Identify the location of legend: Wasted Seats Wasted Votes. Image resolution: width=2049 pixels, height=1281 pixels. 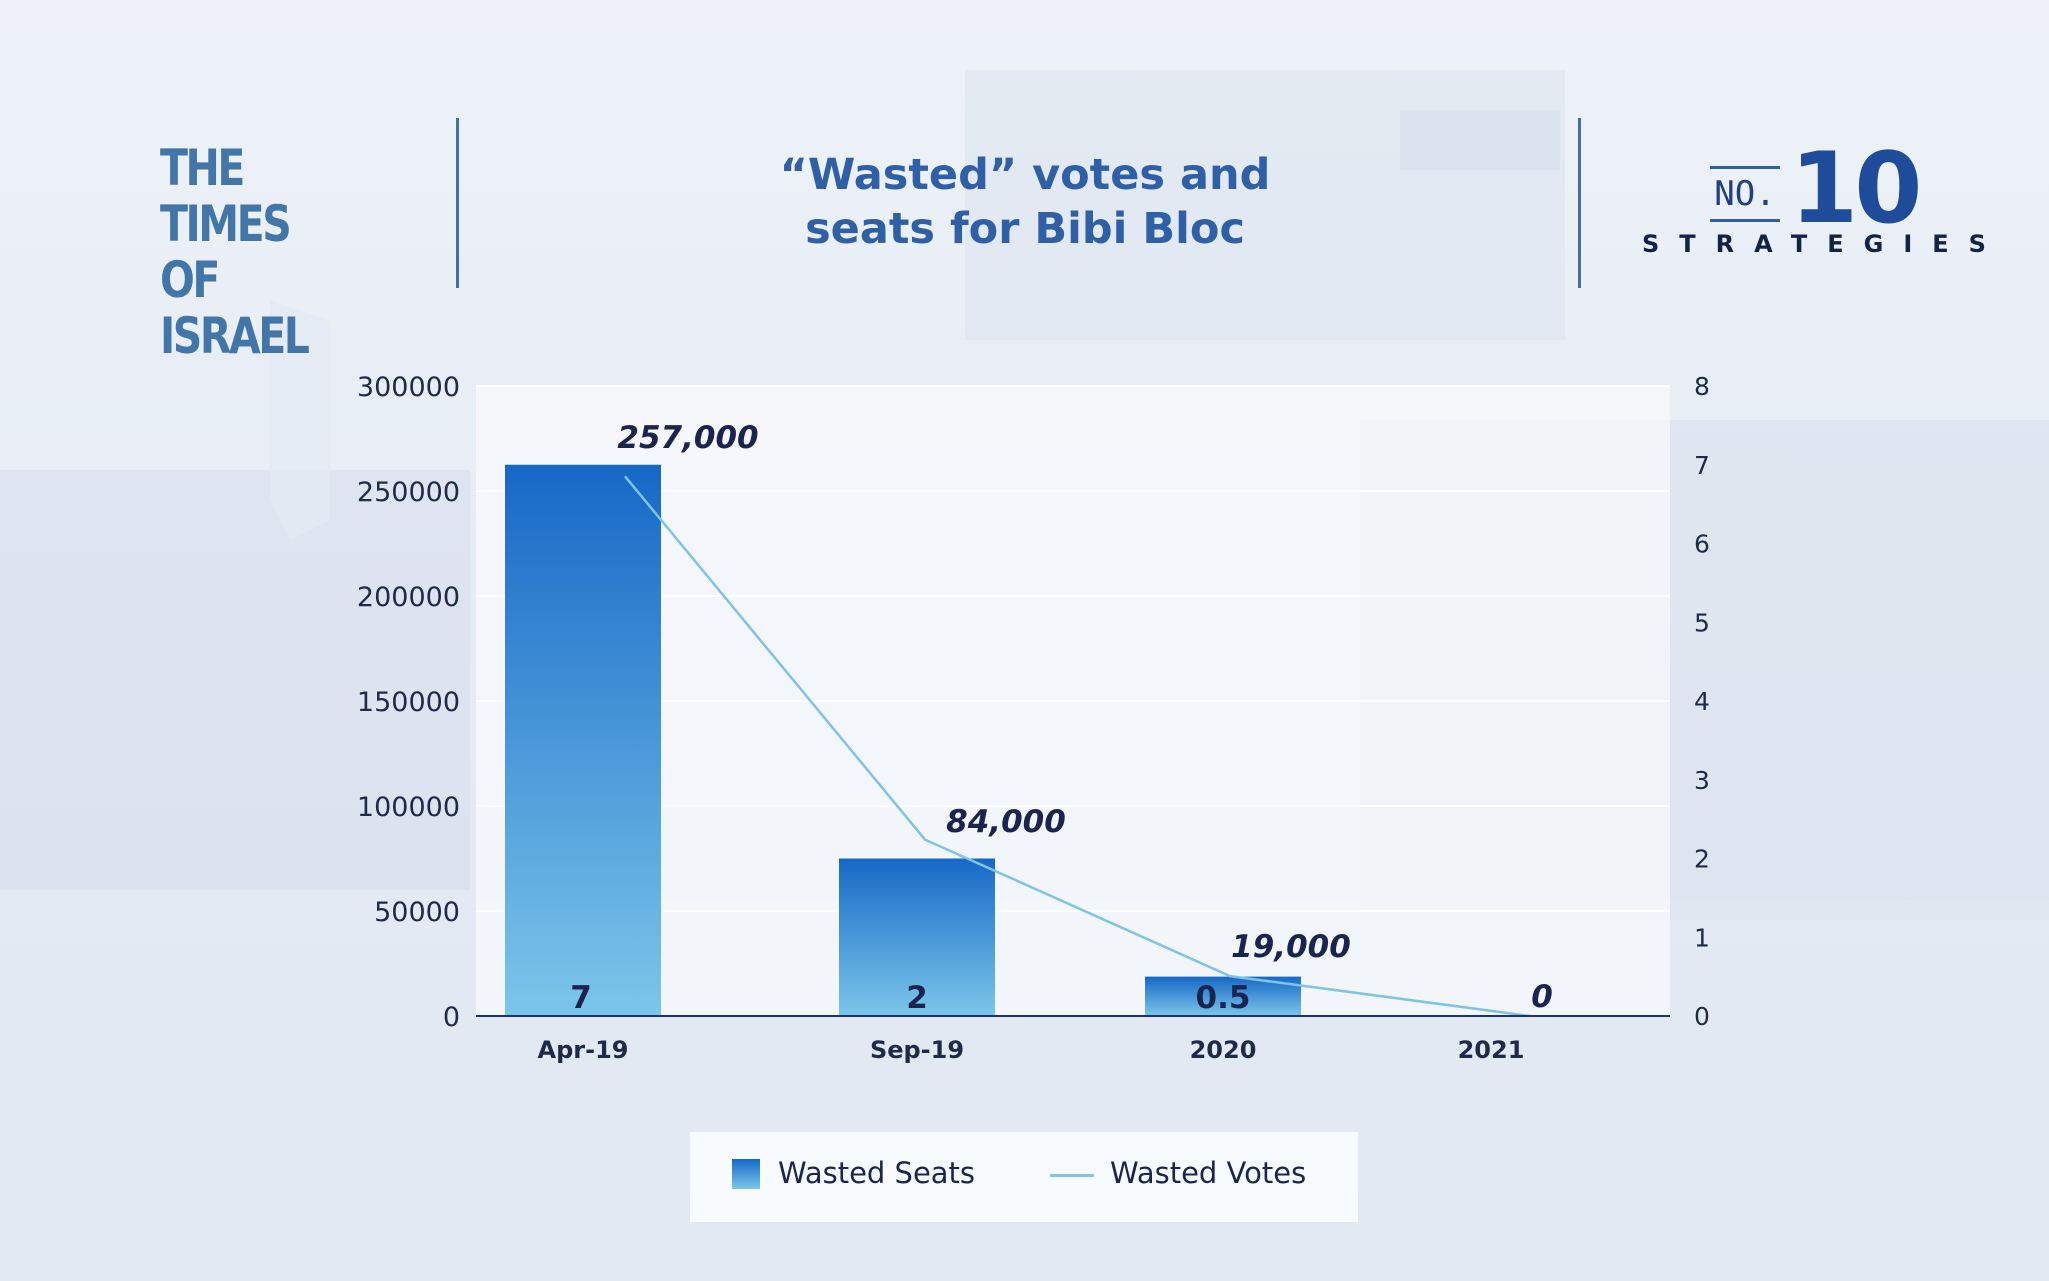
(1024, 1177).